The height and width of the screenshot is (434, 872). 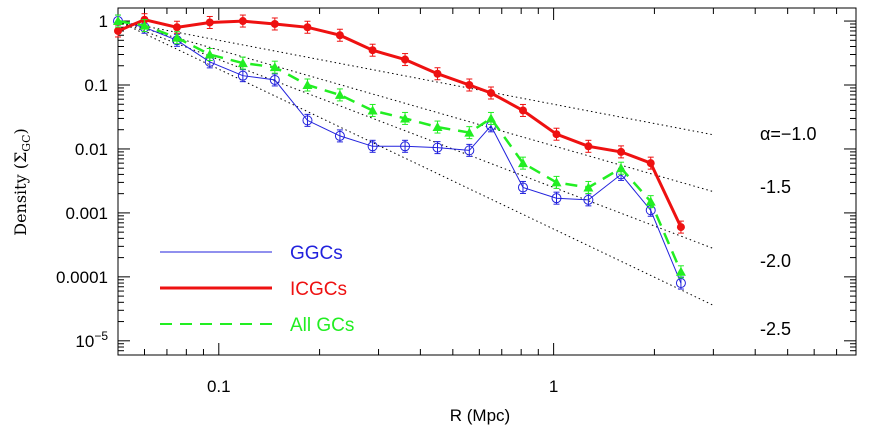 I want to click on legend-label-icgcs: ICGCs, so click(x=318, y=289).